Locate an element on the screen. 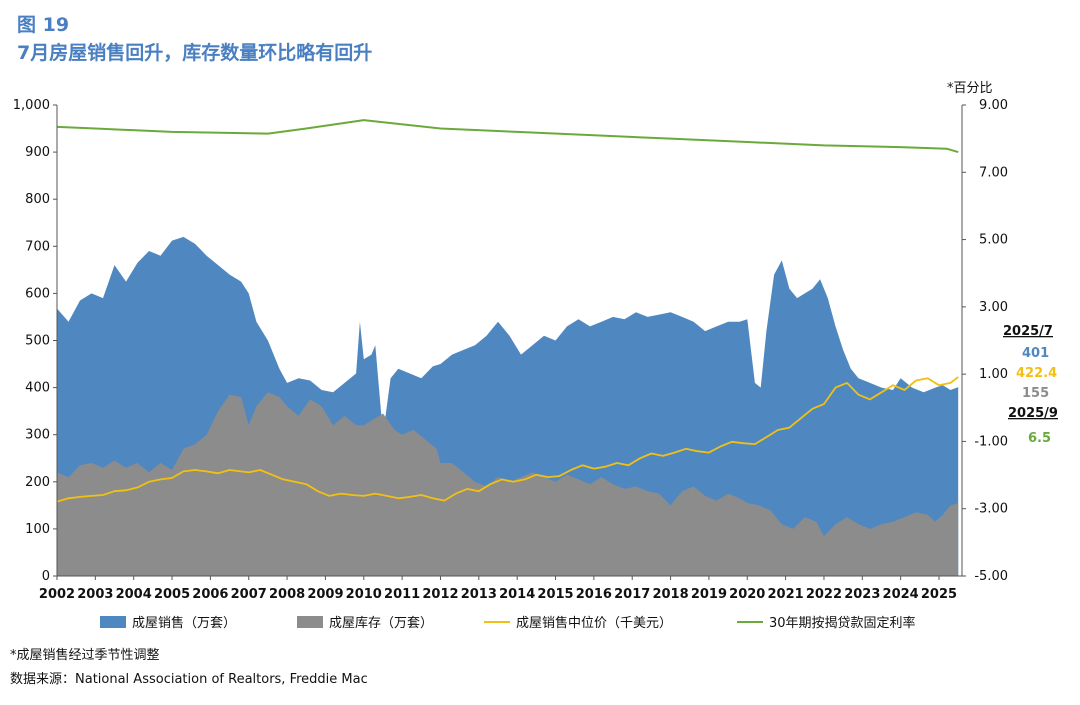  left-tick-label: 500 is located at coordinates (37, 341).